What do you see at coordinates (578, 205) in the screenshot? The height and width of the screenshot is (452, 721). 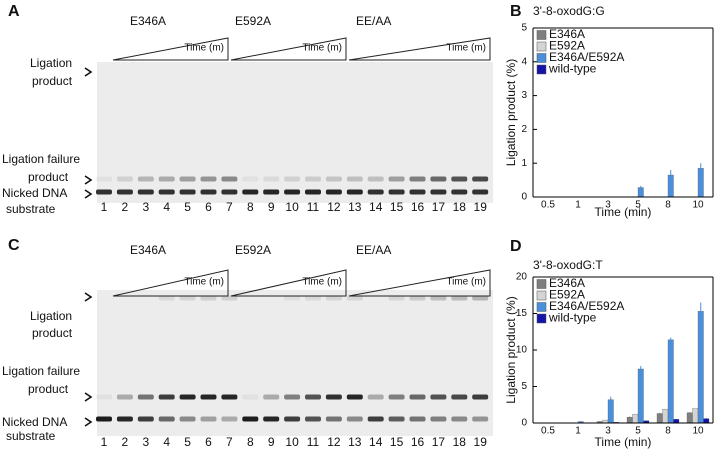 I see `x-tick-label: 1` at bounding box center [578, 205].